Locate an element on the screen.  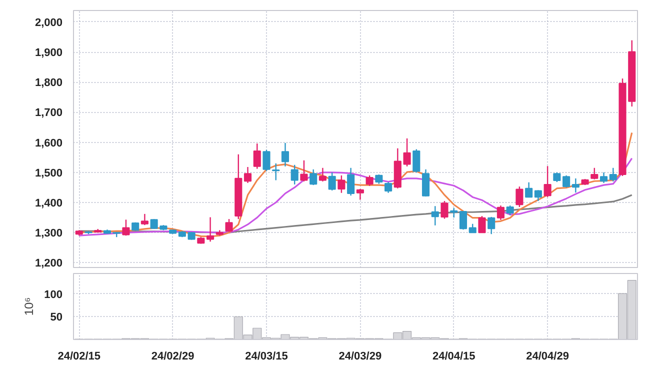
y-tick-label: 50 is located at coordinates (56, 318).